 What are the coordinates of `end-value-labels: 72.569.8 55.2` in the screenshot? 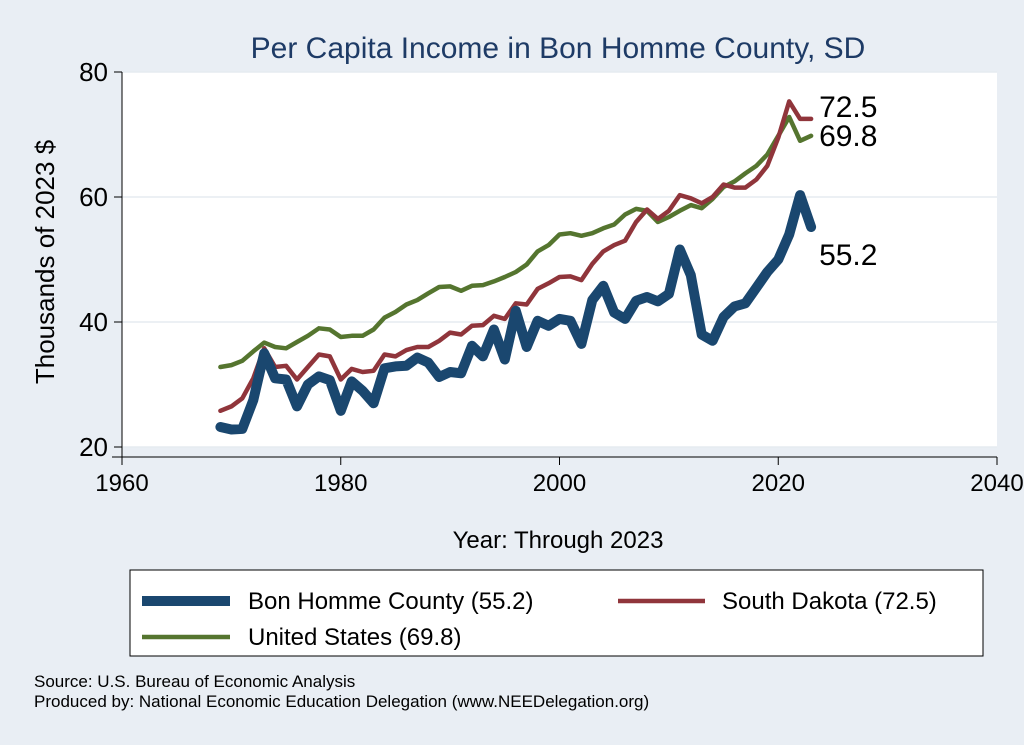 It's located at (848, 181).